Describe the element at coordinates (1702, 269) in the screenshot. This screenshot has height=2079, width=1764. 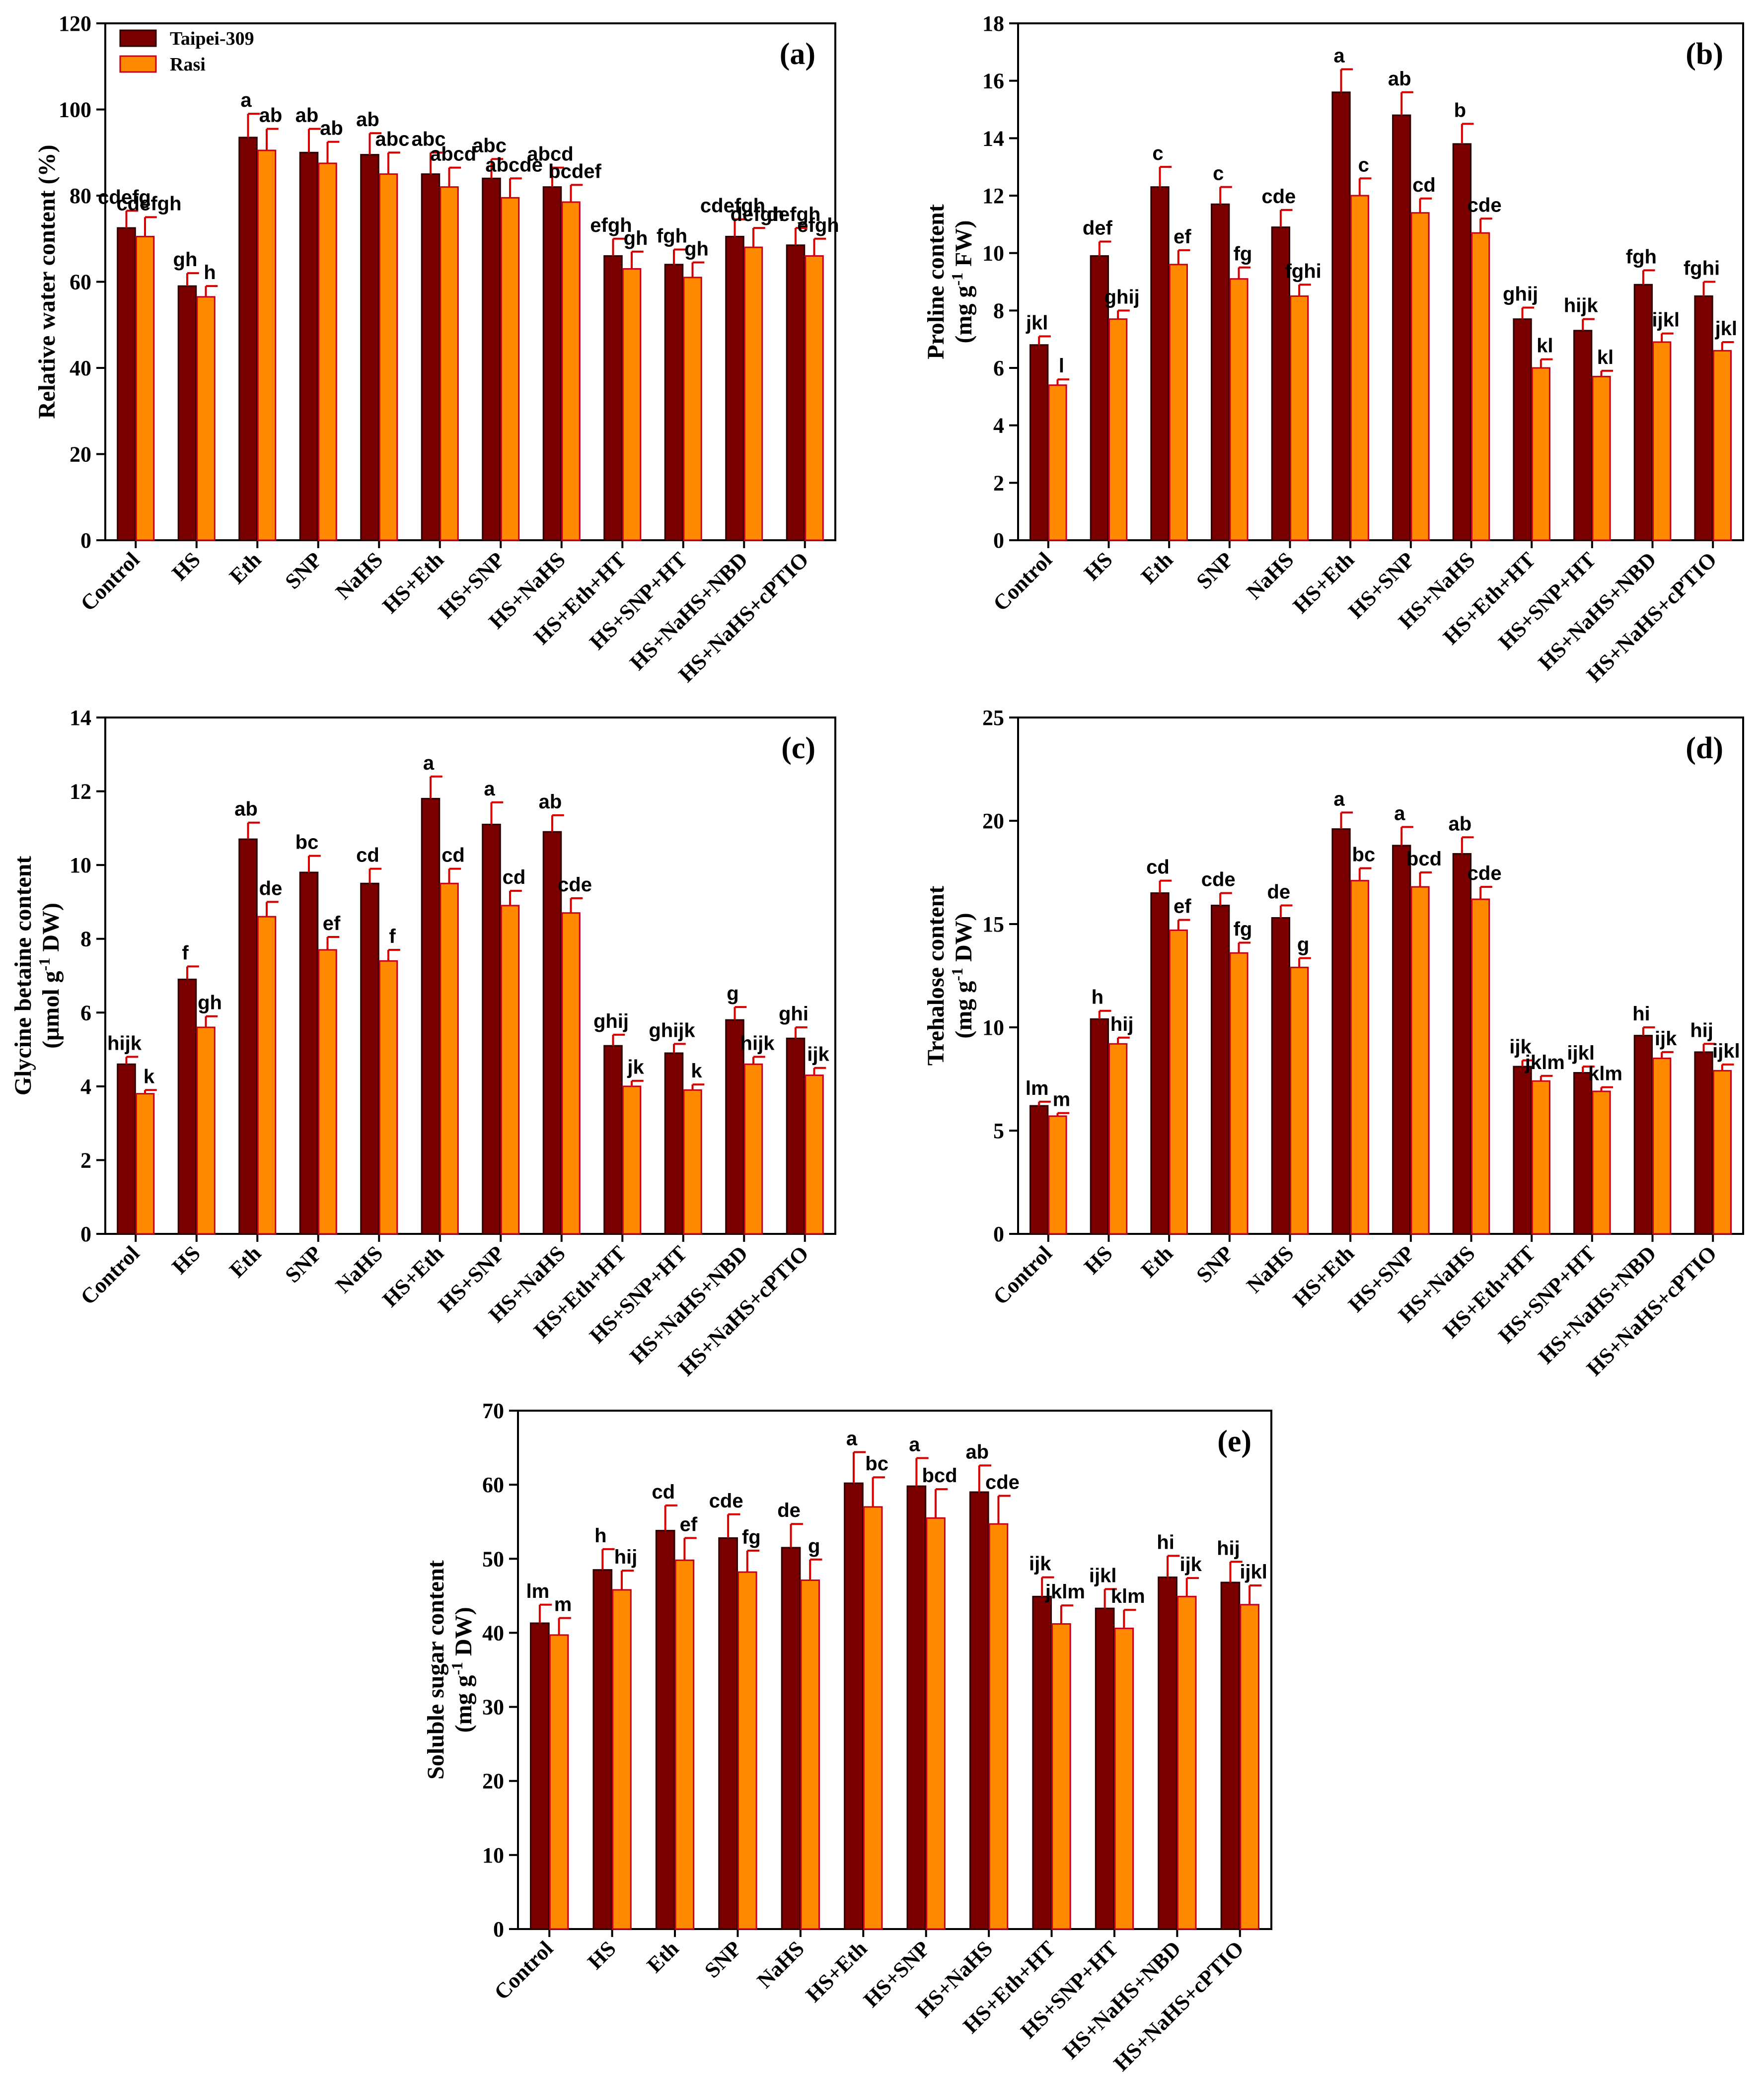
I see `significance-letter: fghi` at that location.